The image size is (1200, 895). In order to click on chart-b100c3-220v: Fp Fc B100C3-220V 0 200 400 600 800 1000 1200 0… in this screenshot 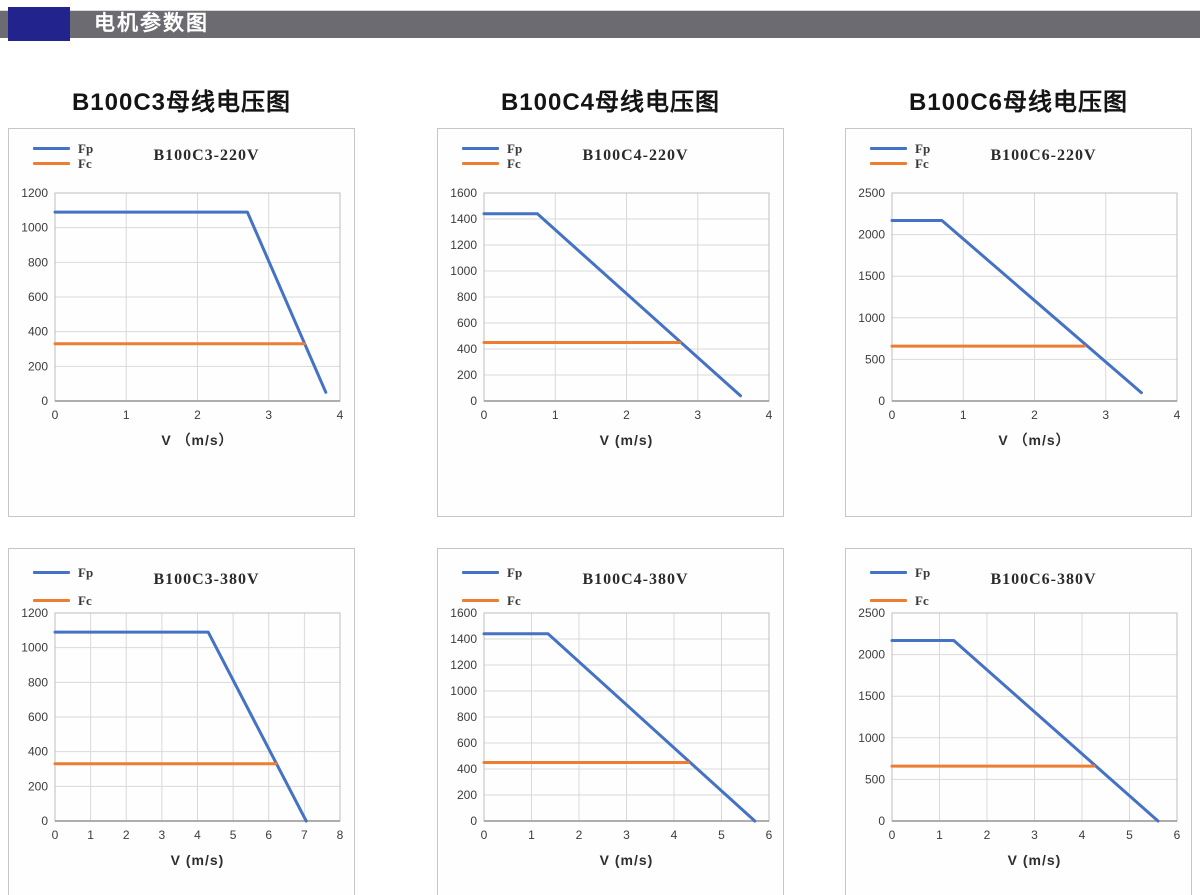, I will do `click(181, 322)`.